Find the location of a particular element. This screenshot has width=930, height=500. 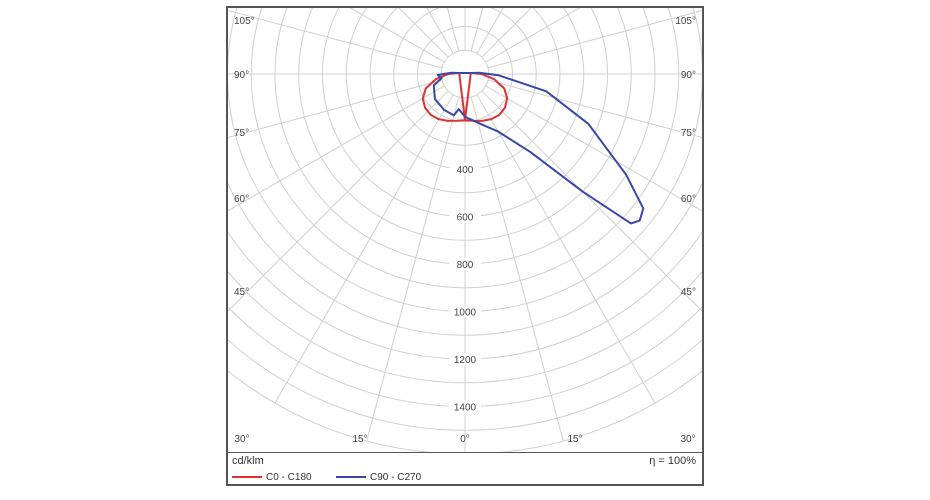

curve-c90-c270 is located at coordinates (538, 148).